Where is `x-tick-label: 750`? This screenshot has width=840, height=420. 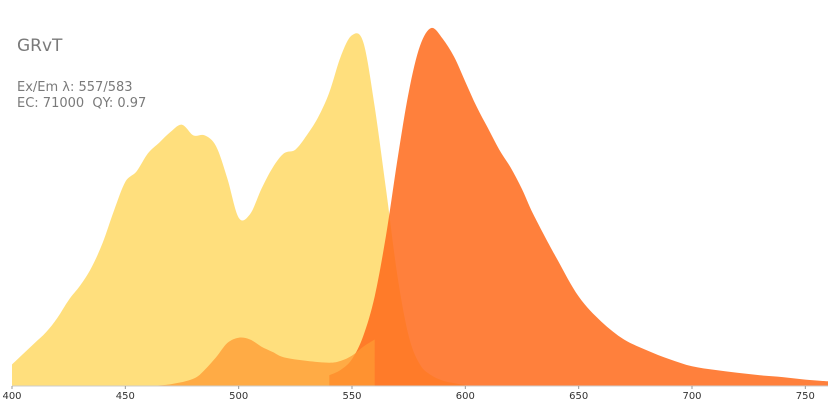 x-tick-label: 750 is located at coordinates (805, 396).